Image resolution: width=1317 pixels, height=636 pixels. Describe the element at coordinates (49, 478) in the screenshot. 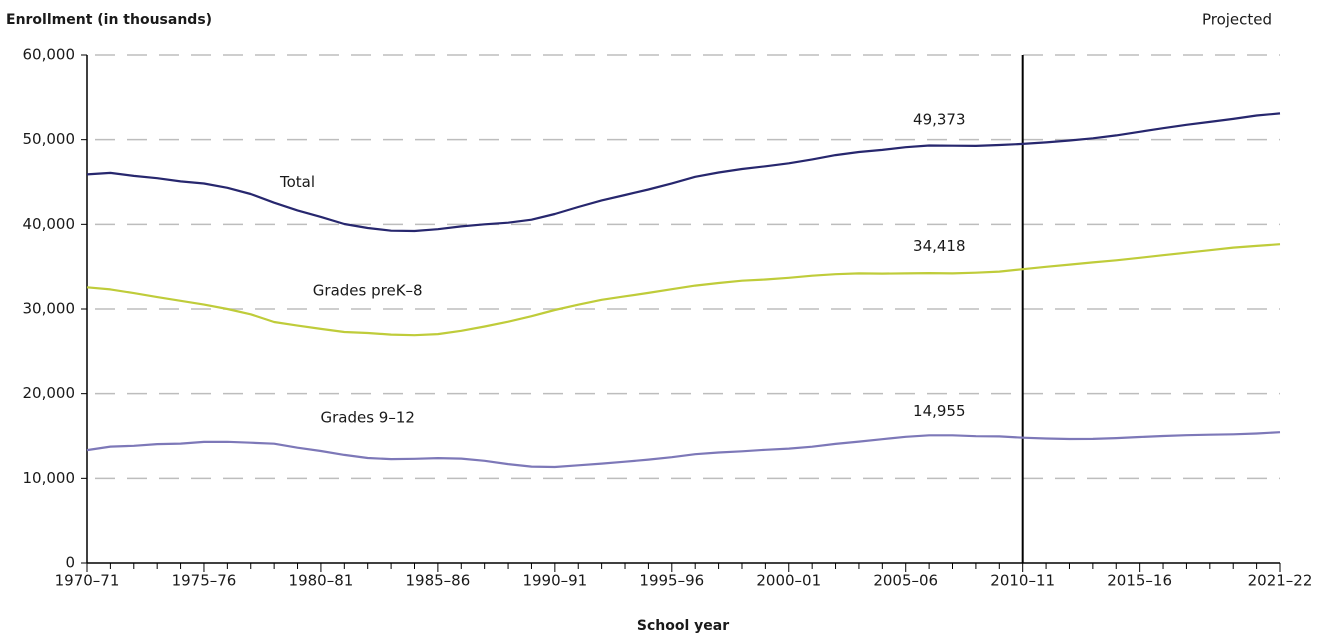

I see `y-tick-label: 10,000` at that location.